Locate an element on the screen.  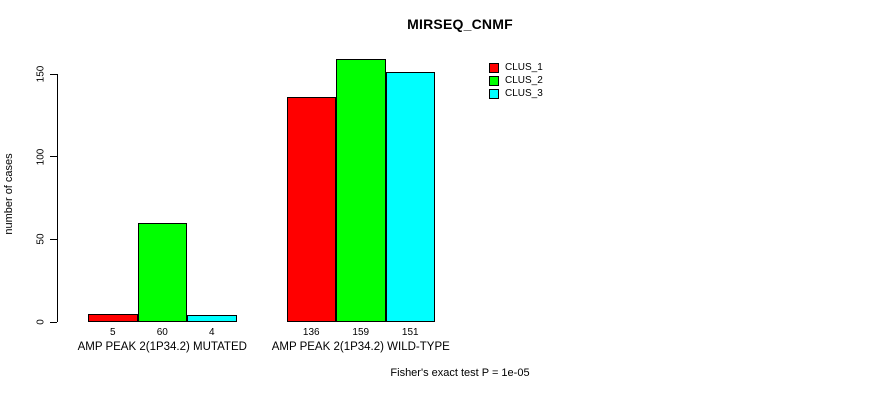
bar-value-label: 151 is located at coordinates (410, 332).